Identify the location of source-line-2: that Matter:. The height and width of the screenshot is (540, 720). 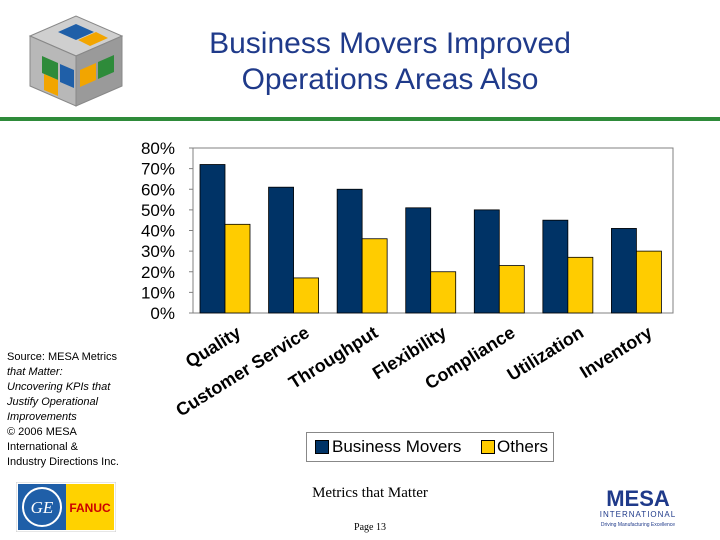
(35, 372).